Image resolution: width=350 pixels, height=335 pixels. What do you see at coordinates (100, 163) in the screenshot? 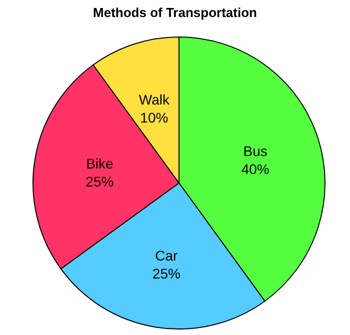
I see `slice-label: Bike` at bounding box center [100, 163].